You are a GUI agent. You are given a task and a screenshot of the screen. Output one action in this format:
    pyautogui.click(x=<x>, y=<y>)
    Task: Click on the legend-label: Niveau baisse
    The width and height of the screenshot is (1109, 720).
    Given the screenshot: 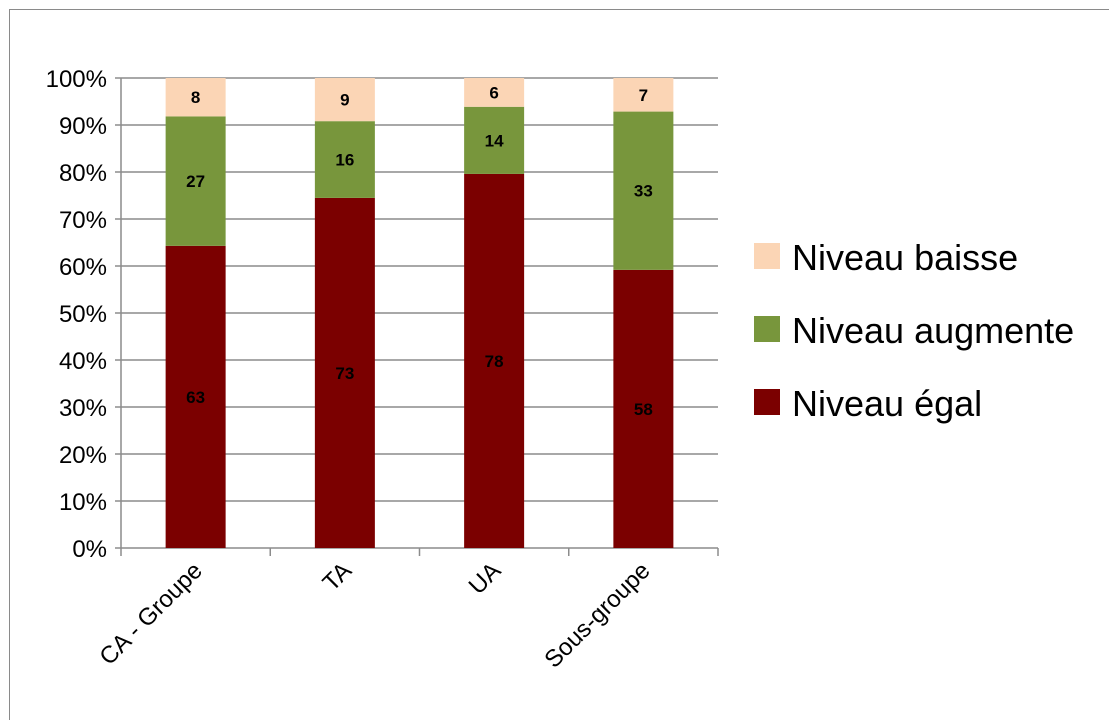 What is the action you would take?
    pyautogui.click(x=905, y=257)
    